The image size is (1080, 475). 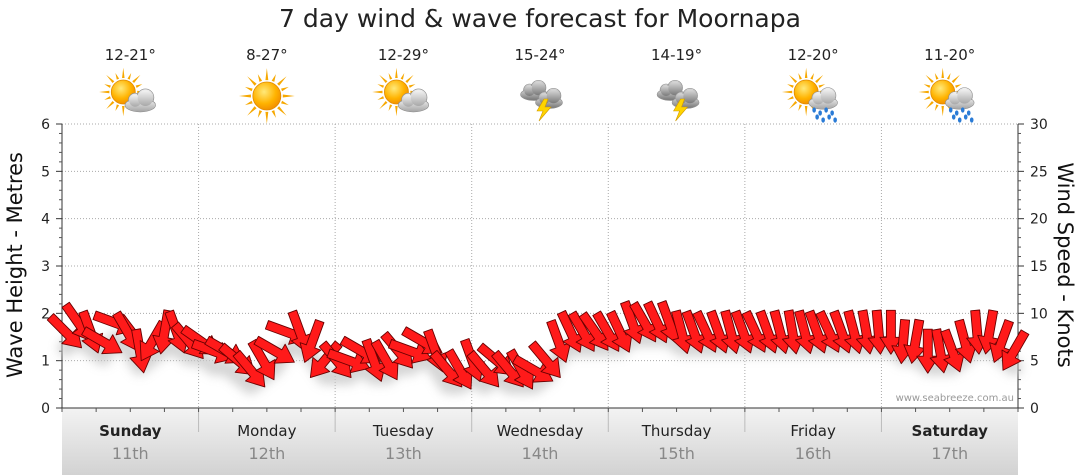 I want to click on day-temperature: 14-19°, so click(x=676, y=55).